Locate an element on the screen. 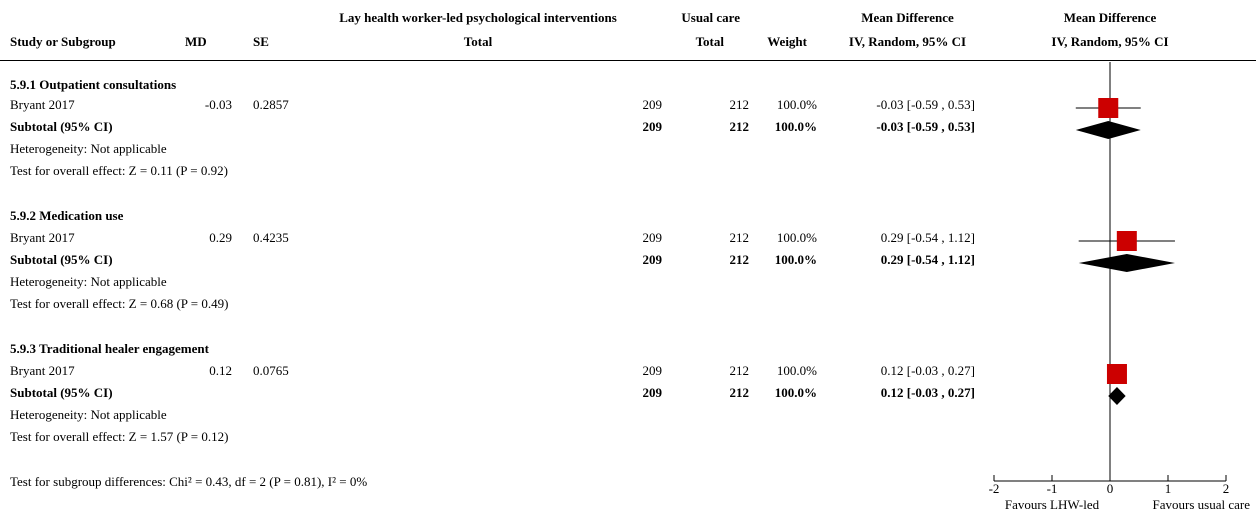 Image resolution: width=1256 pixels, height=516 pixels. study-md: -0.03 is located at coordinates (218, 104).